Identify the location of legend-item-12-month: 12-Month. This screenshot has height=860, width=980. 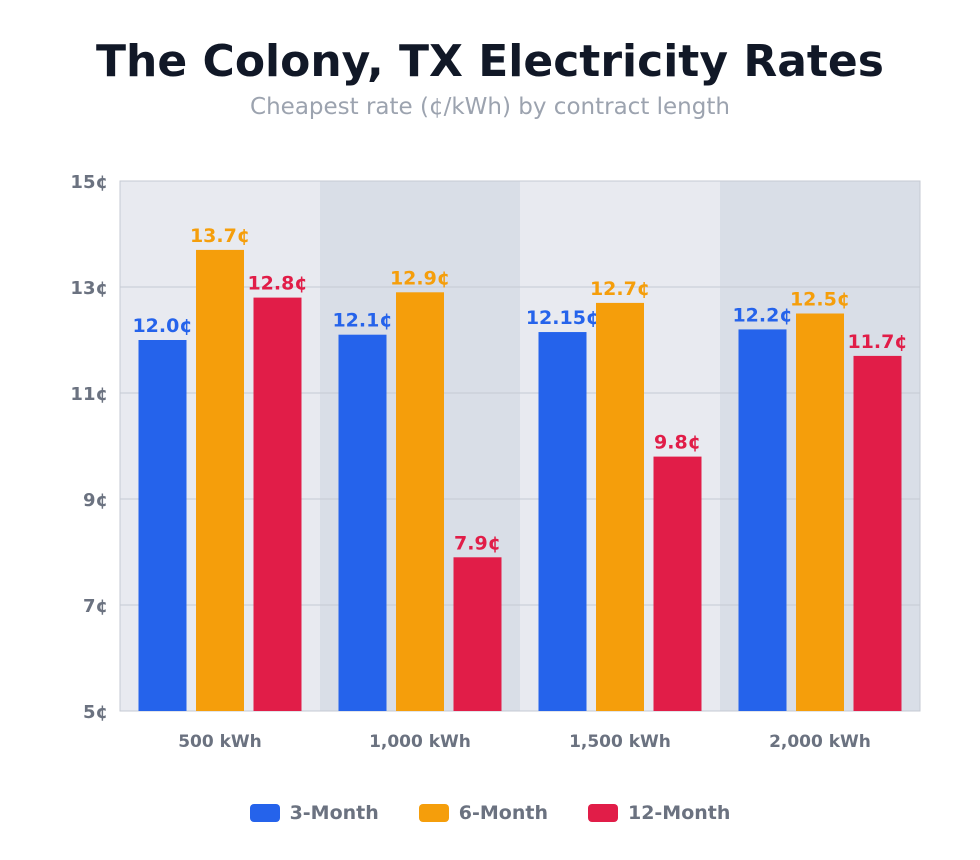
(659, 813).